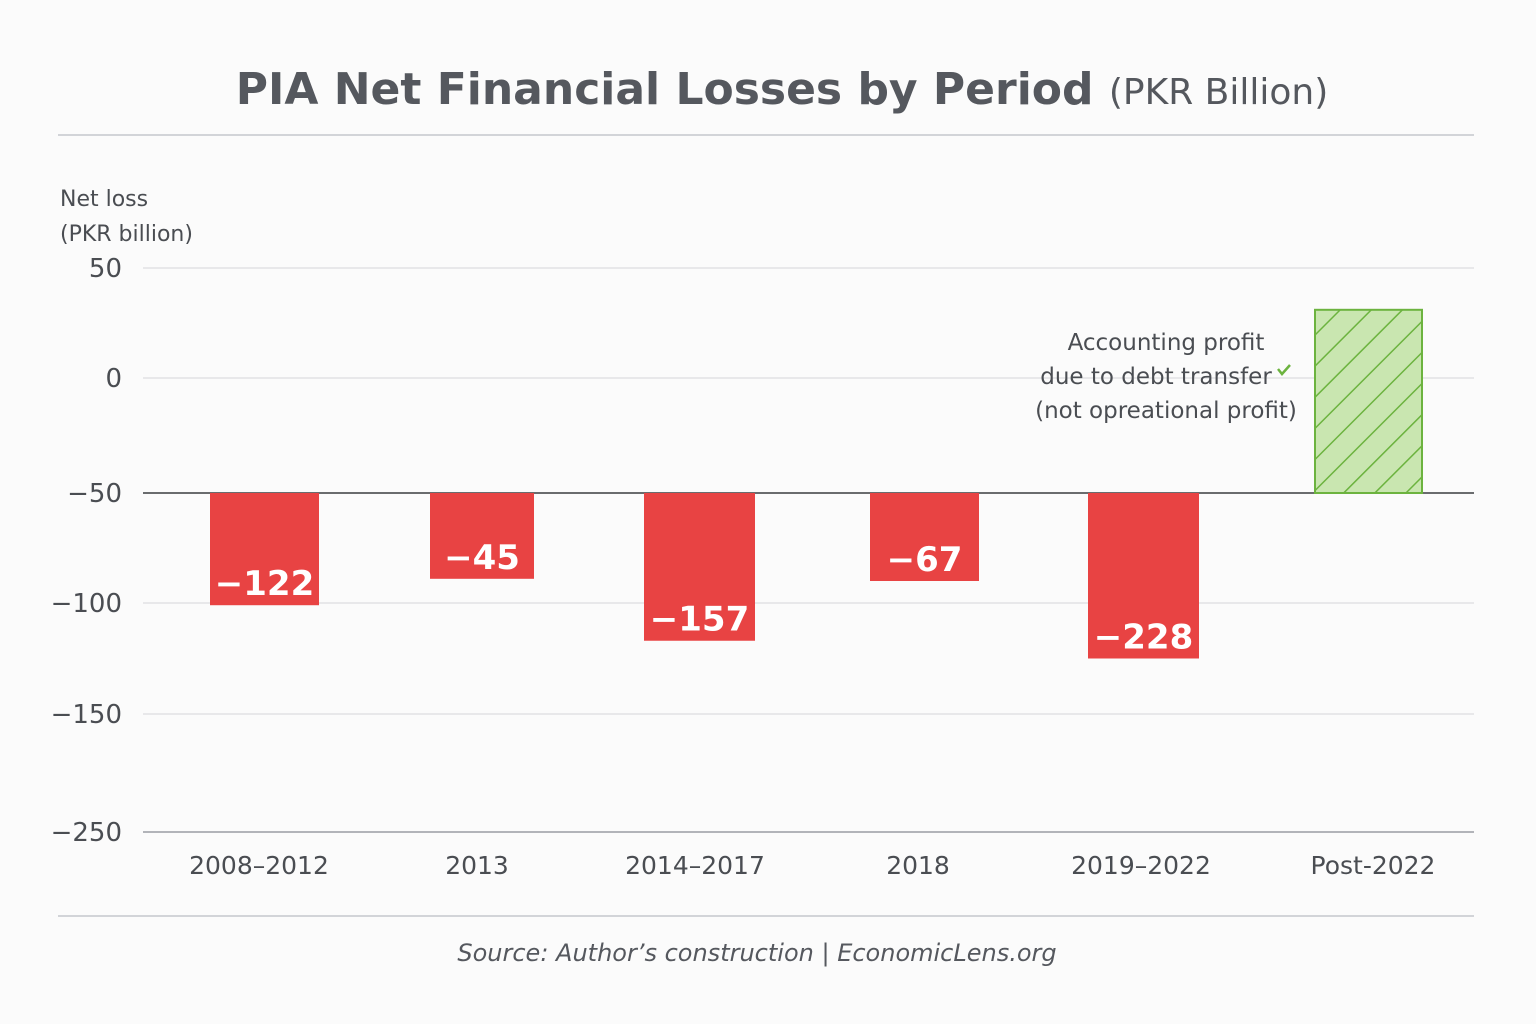 This screenshot has width=1536, height=1024. I want to click on y-tick-label: −50, so click(94, 494).